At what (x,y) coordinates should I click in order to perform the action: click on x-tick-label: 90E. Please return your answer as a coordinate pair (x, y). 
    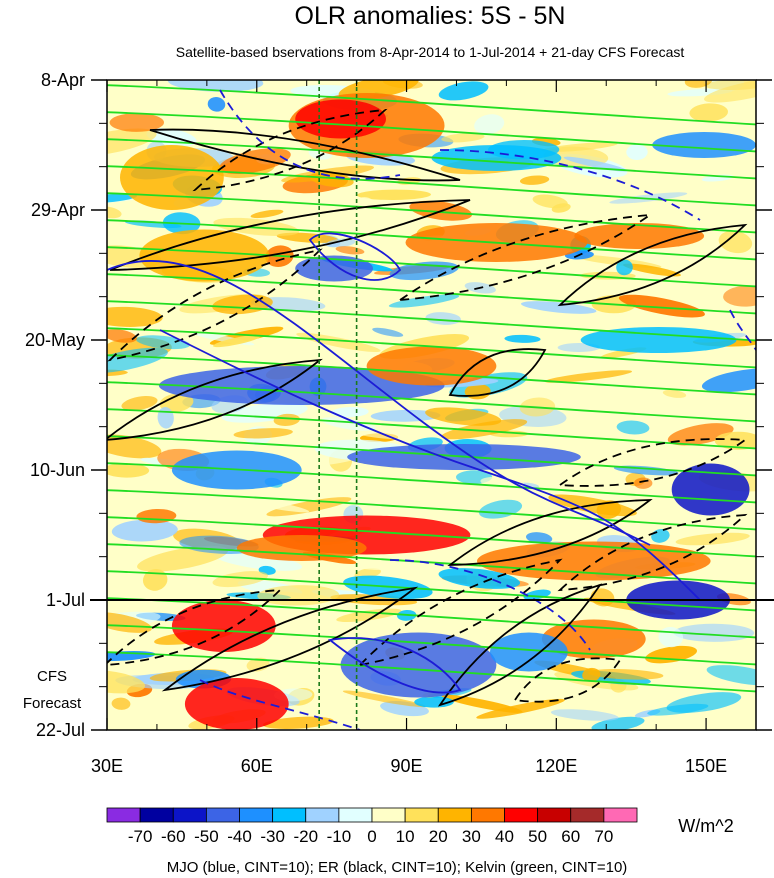
    Looking at the image, I should click on (407, 766).